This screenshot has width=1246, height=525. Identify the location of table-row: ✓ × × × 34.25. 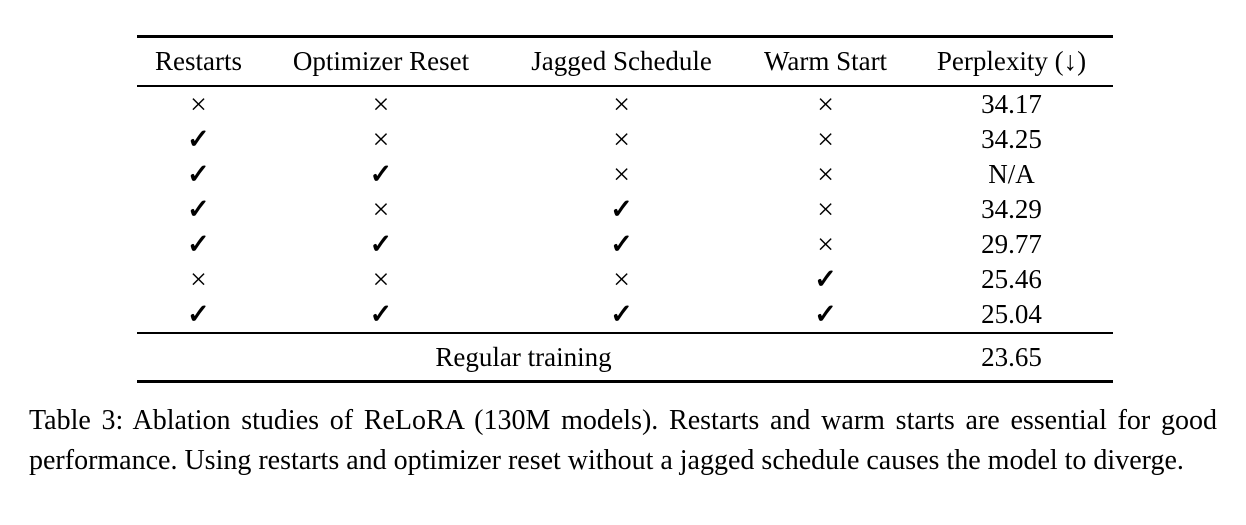
(625, 139).